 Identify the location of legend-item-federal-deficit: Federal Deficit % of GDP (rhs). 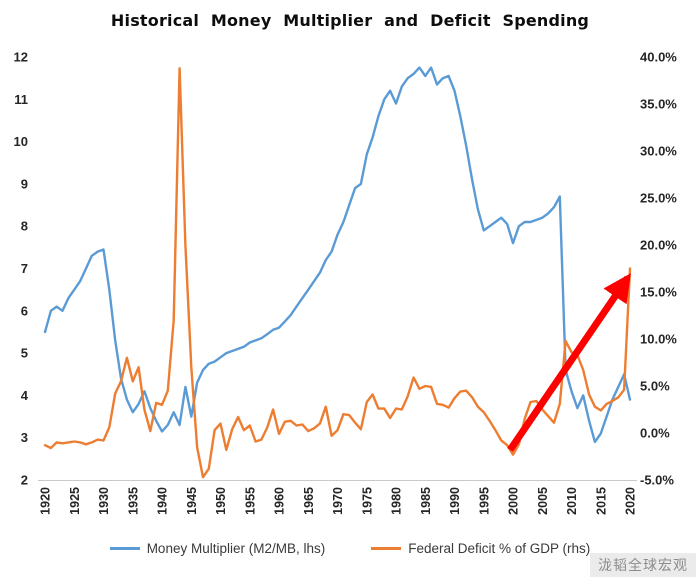
(480, 548).